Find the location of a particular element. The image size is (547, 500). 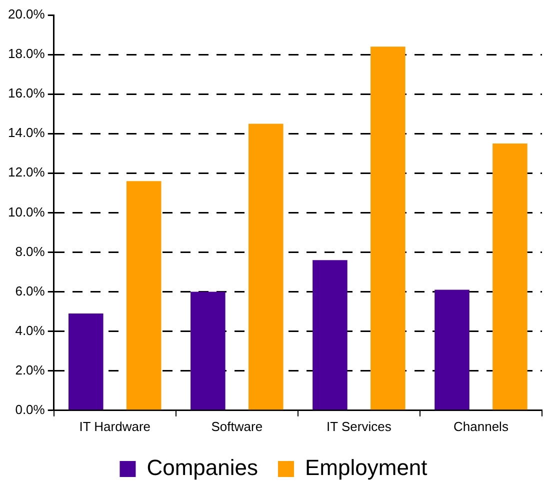

y-tick-label: 18.0% is located at coordinates (27, 54).